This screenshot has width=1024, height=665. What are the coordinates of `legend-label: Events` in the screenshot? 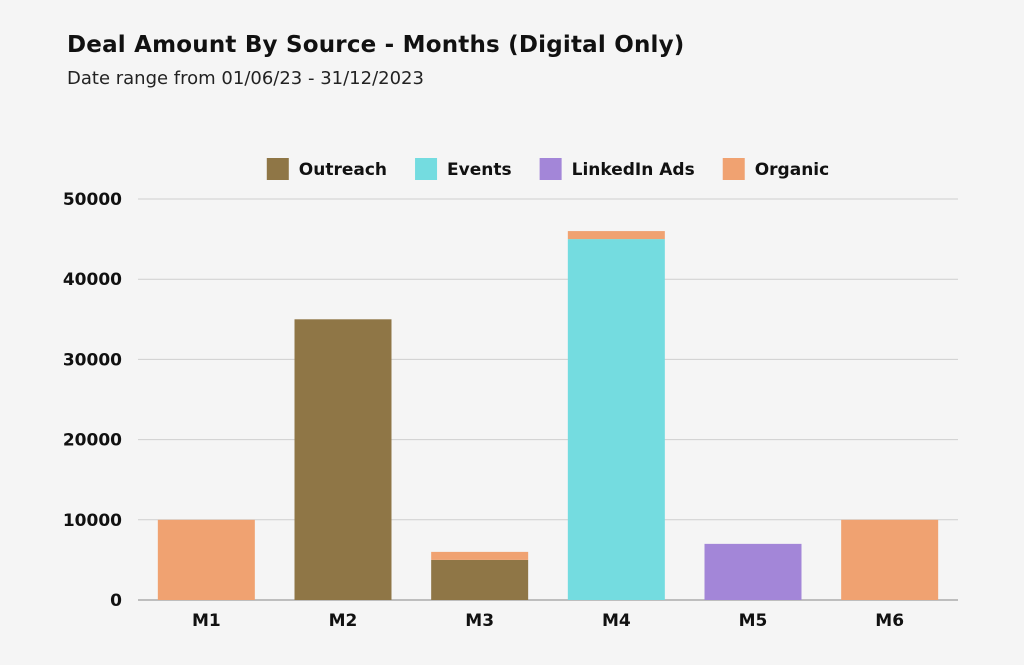 It's located at (479, 170).